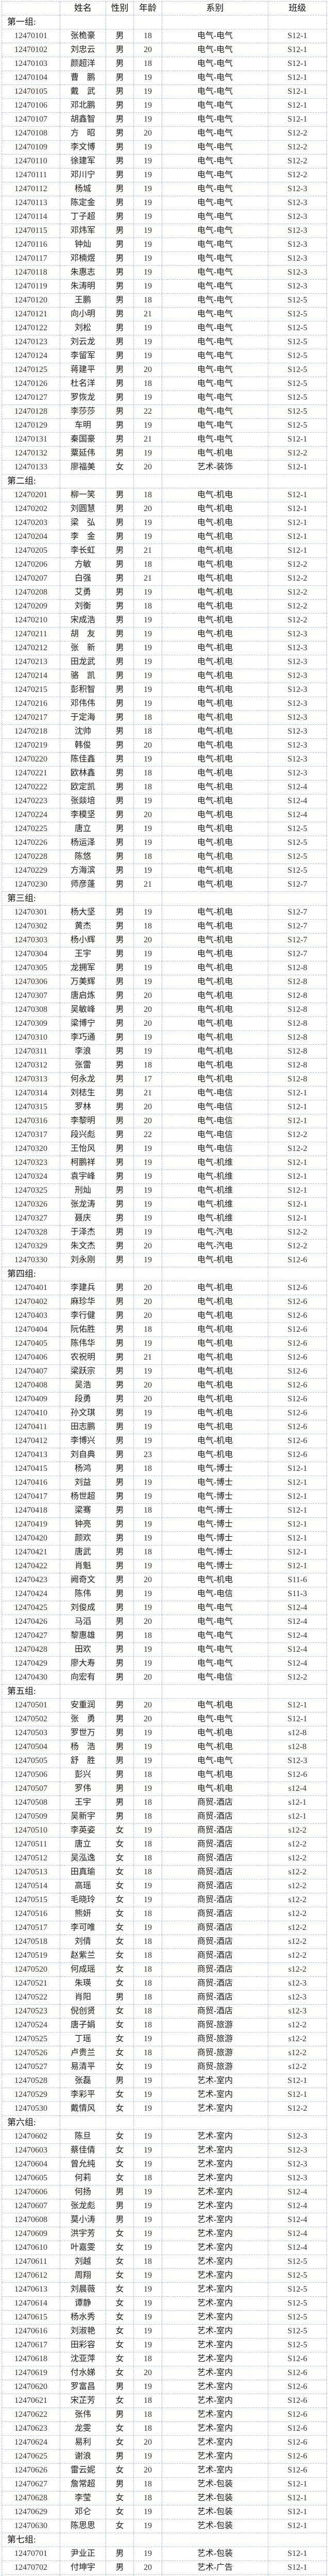 Image resolution: width=328 pixels, height=2576 pixels. What do you see at coordinates (215, 1594) in the screenshot?
I see `department-cell: 电气-电信` at bounding box center [215, 1594].